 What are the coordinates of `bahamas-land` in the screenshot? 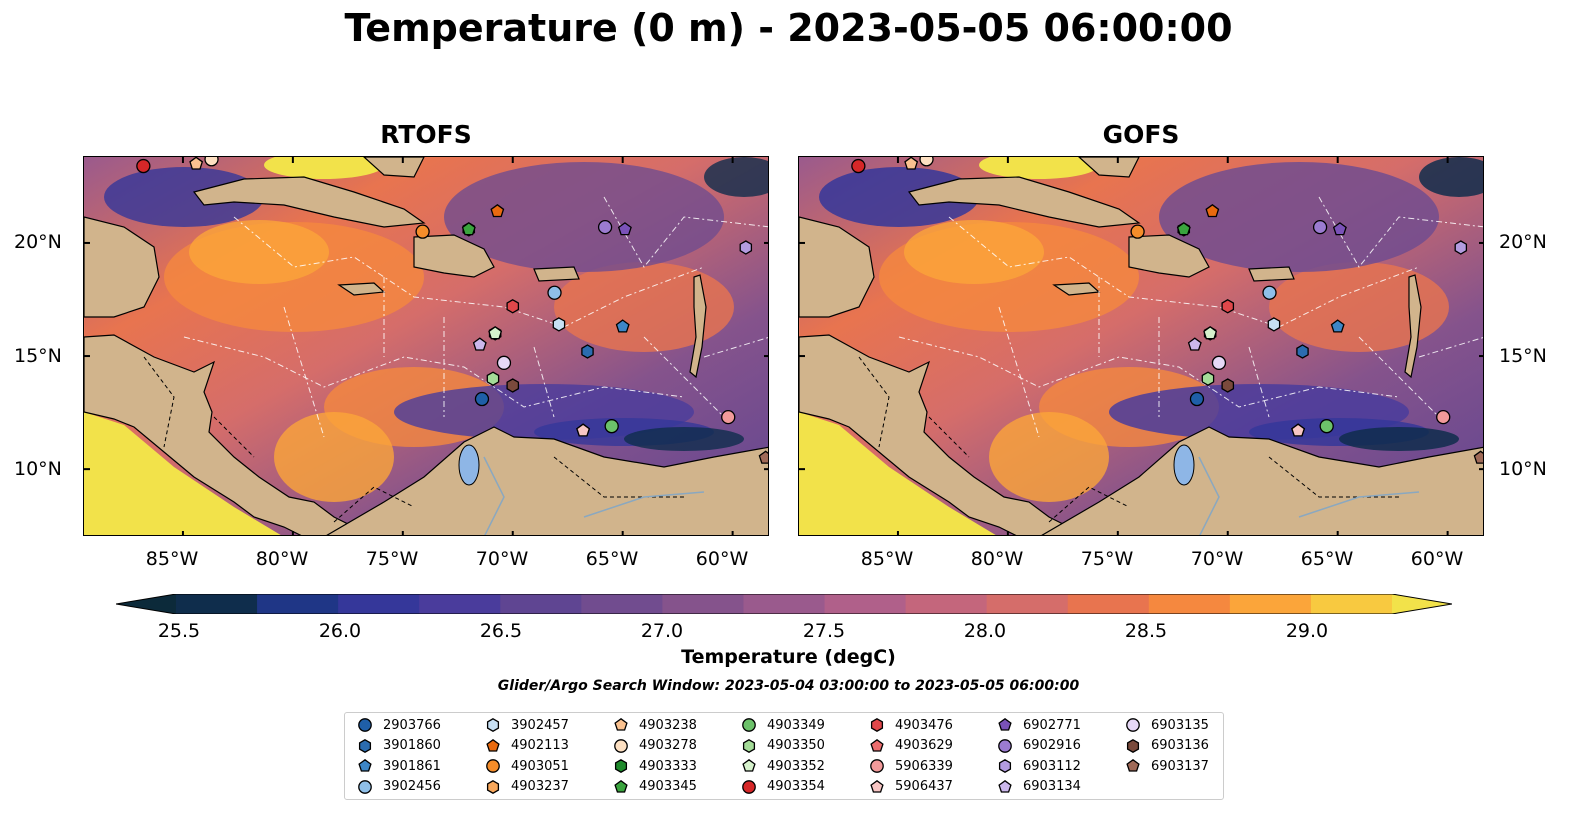 It's located at (1109, 167).